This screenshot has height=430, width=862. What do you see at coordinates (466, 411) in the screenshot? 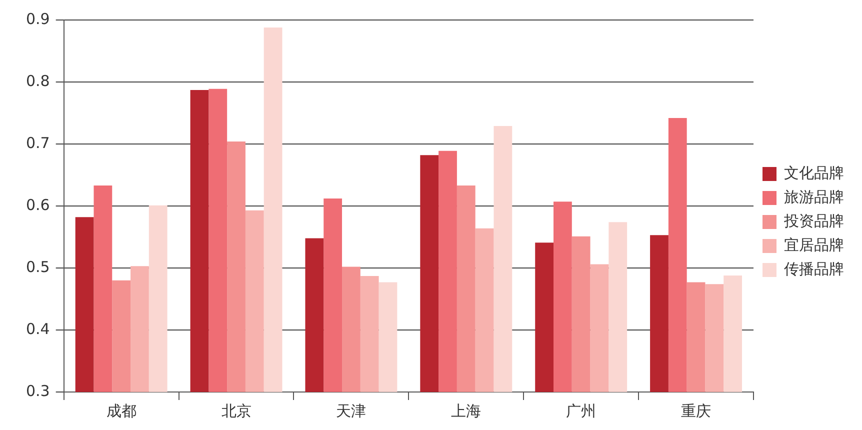
I see `x-tick-label: 上海` at bounding box center [466, 411].